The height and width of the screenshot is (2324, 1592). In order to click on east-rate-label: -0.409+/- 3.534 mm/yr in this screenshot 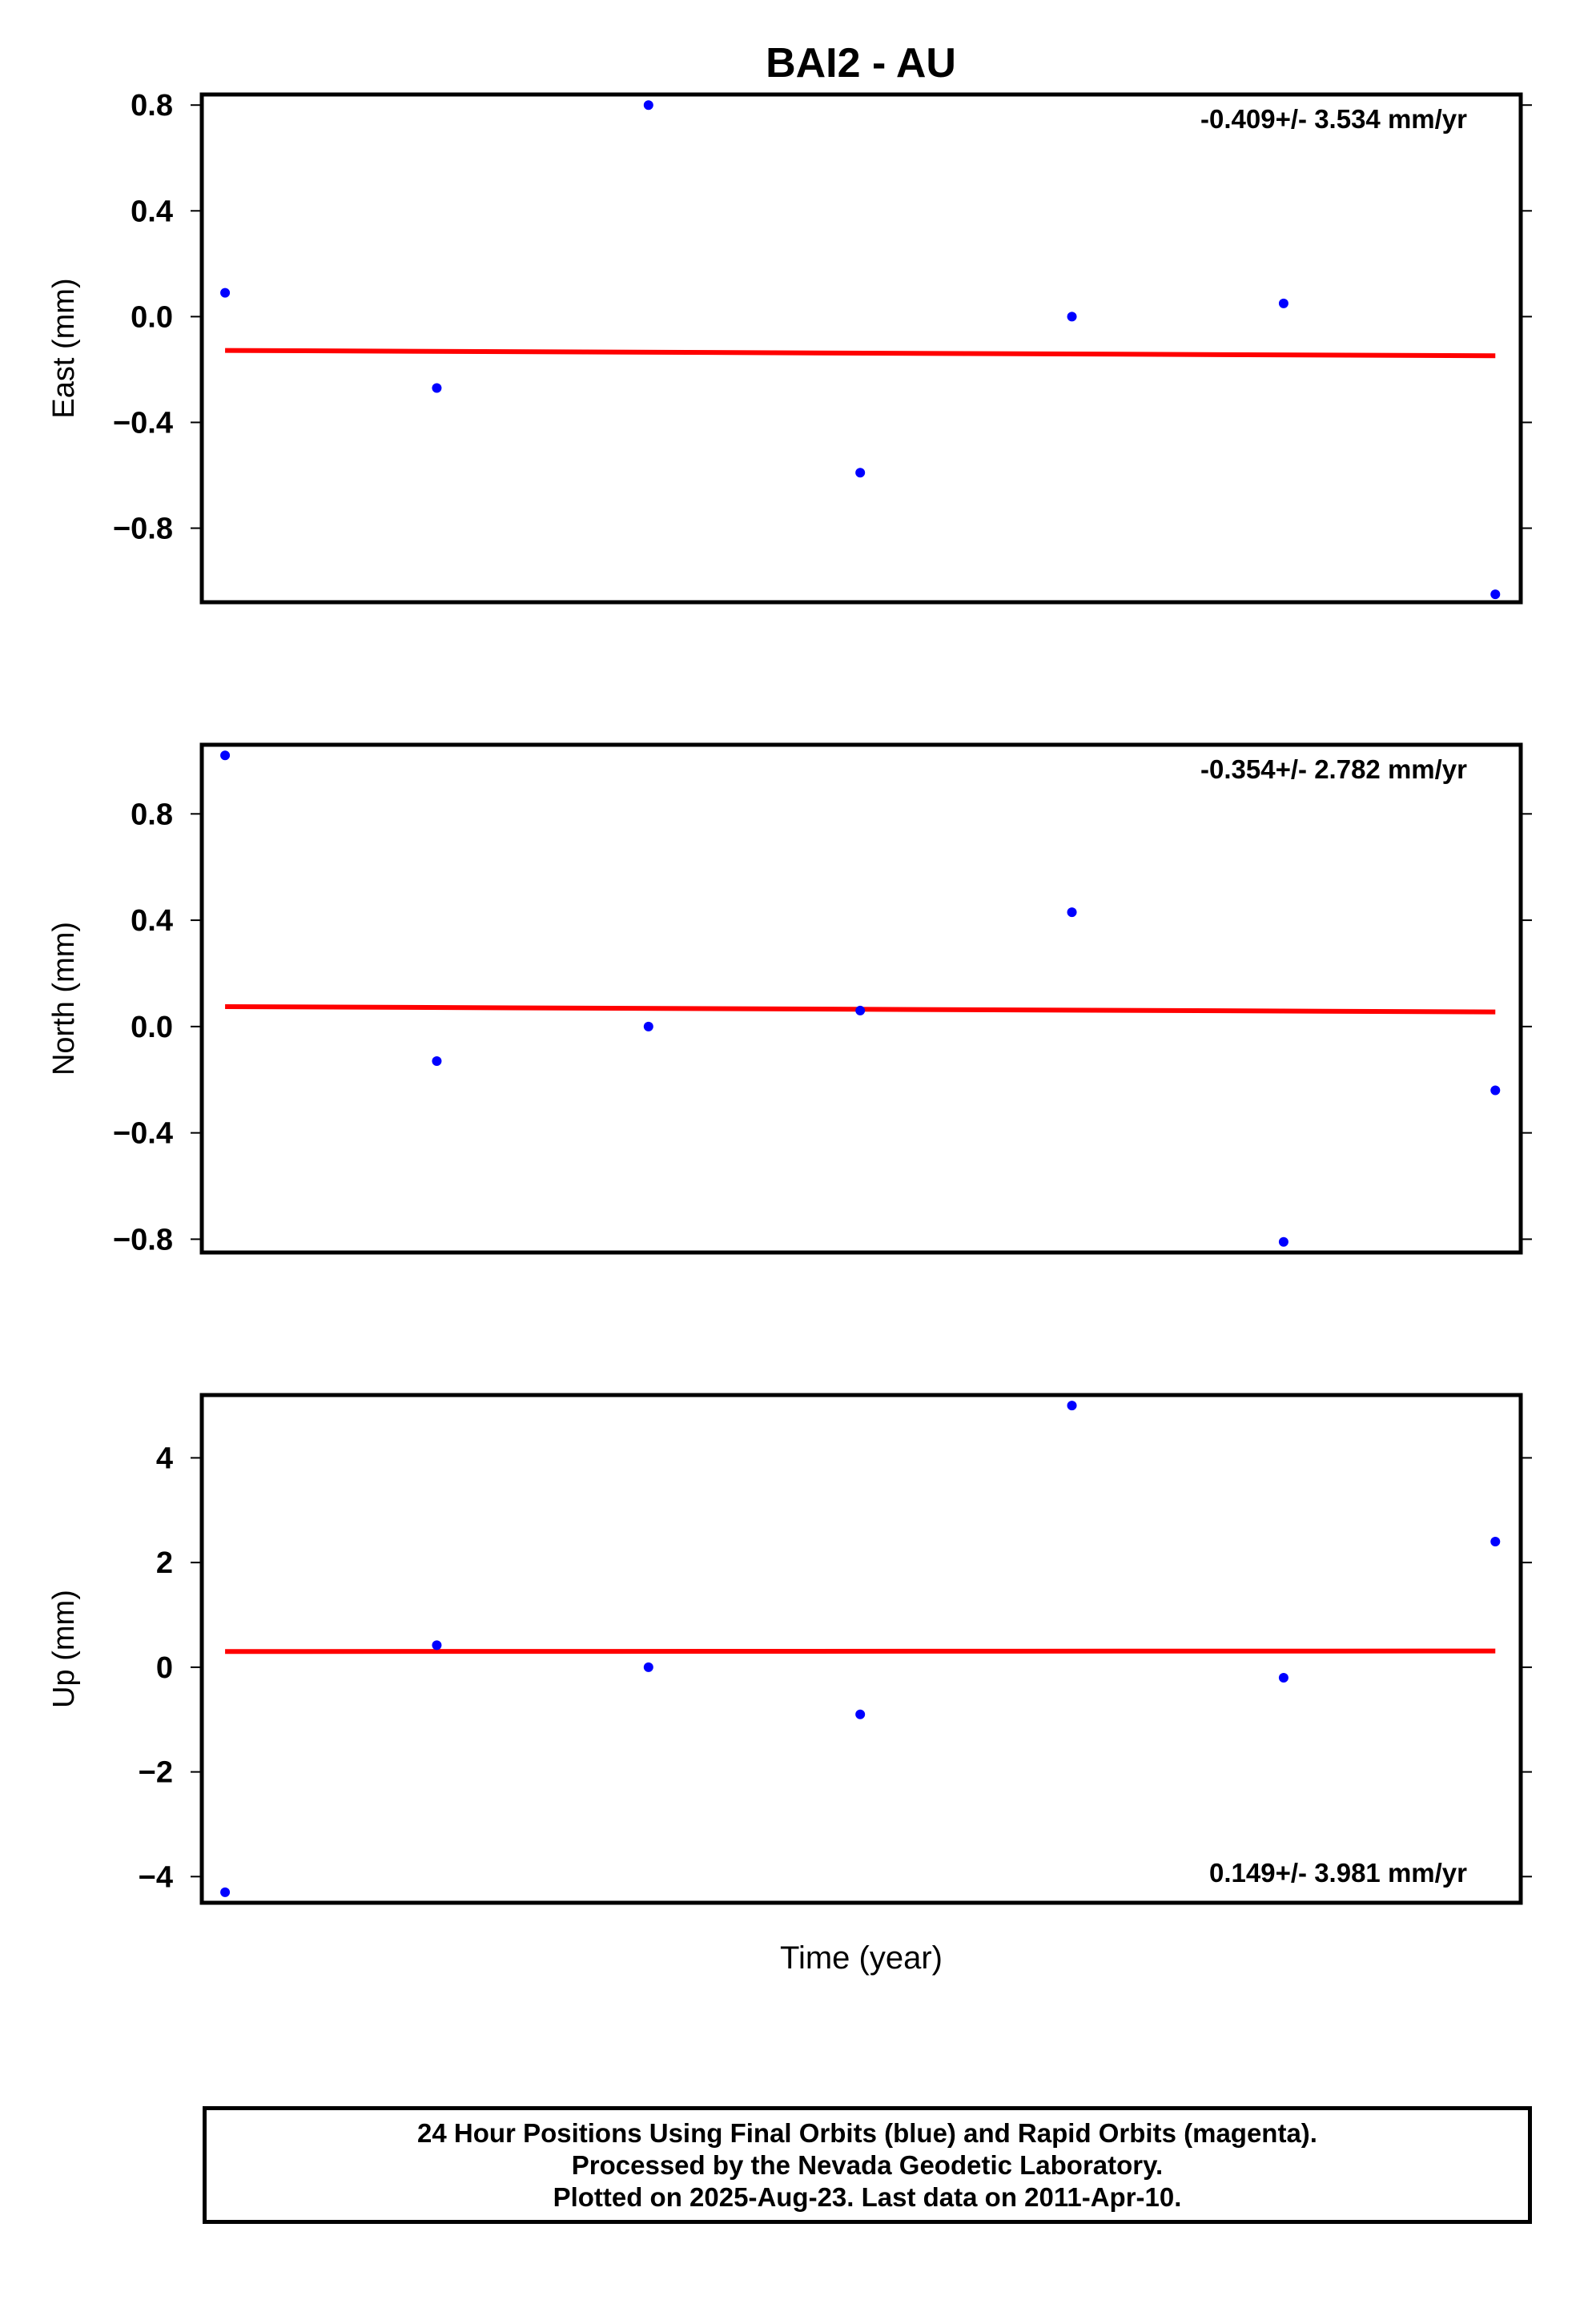, I will do `click(1333, 119)`.